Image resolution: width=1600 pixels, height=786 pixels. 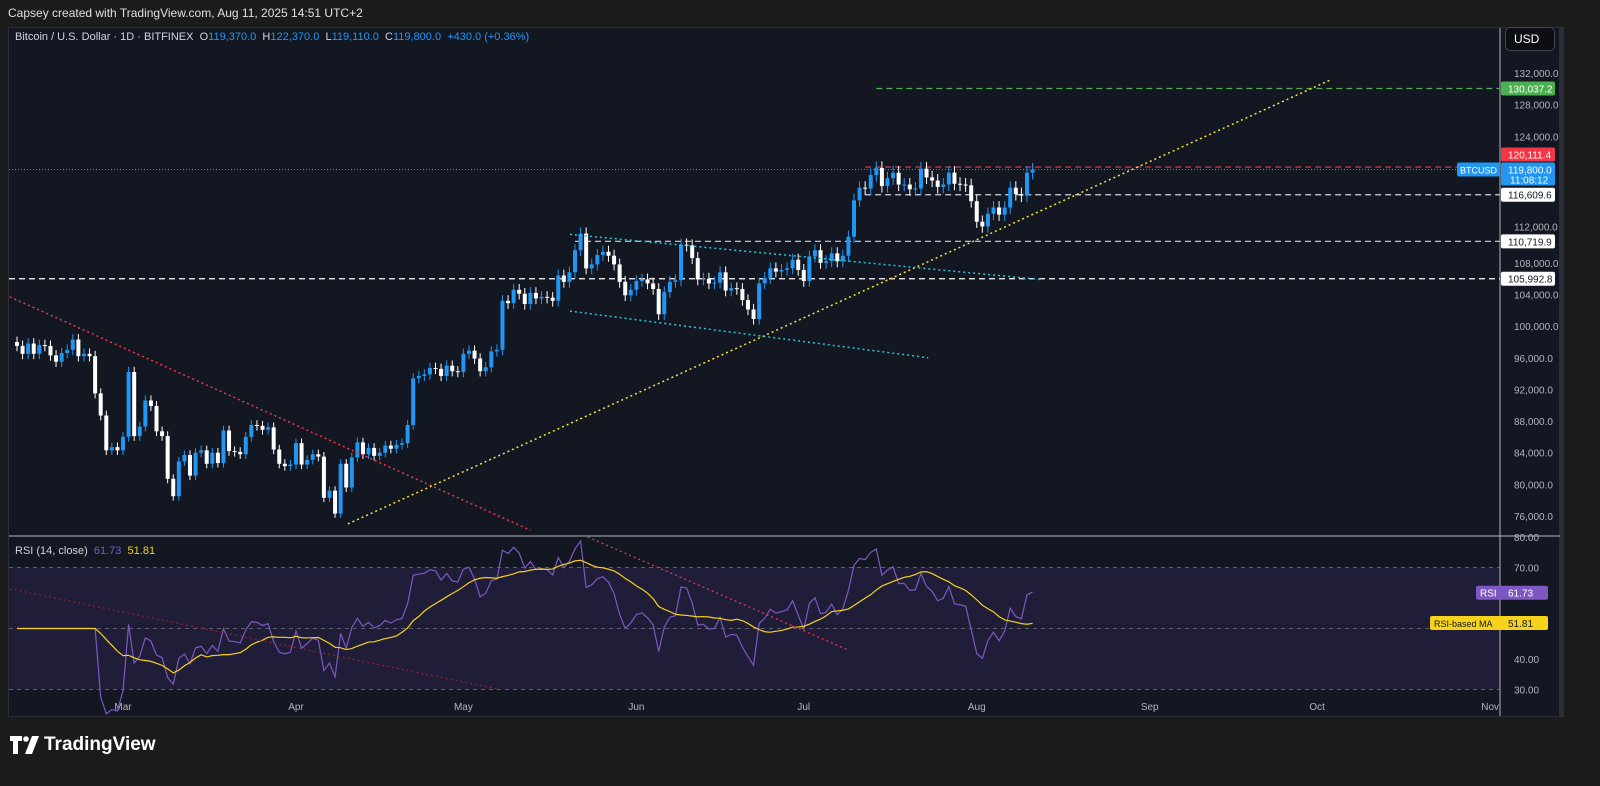 What do you see at coordinates (417, 37) in the screenshot?
I see `close-value: 119,800.0` at bounding box center [417, 37].